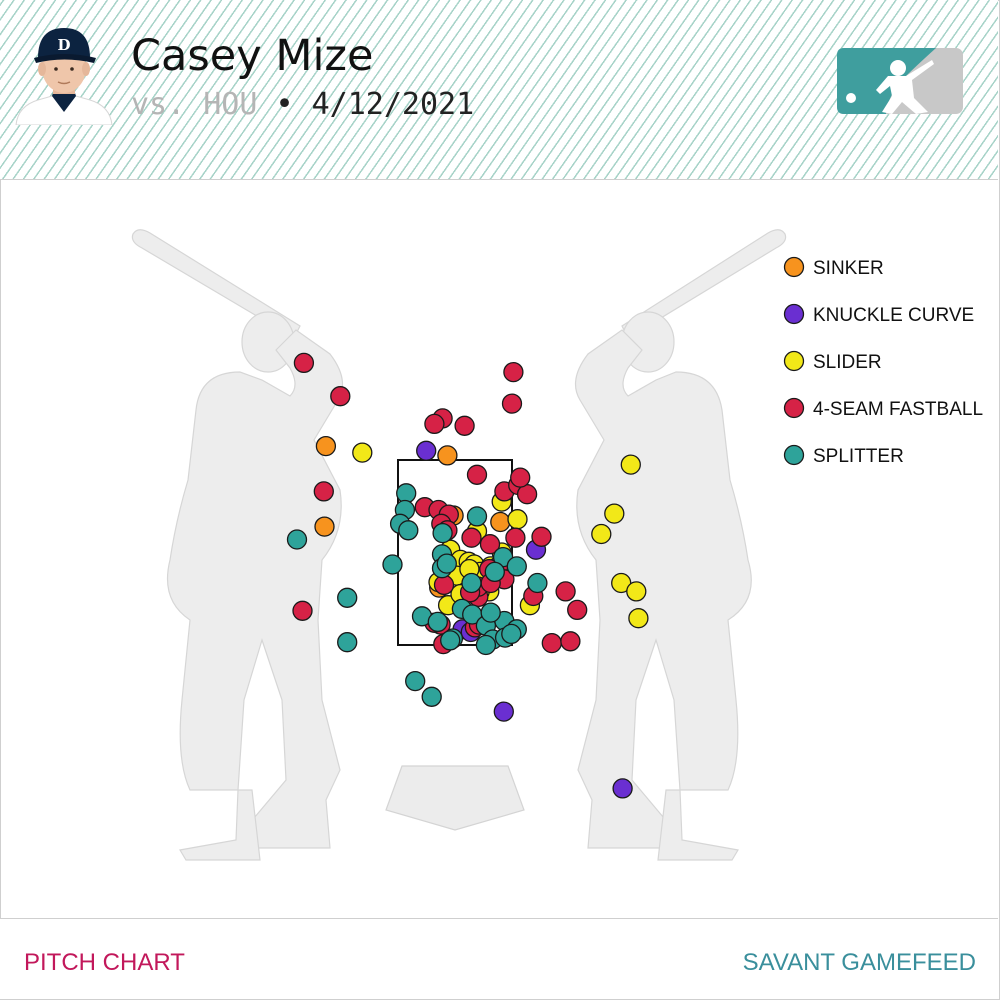 This screenshot has height=1000, width=1000. I want to click on legend-marker-4-seam-fastball, so click(794, 408).